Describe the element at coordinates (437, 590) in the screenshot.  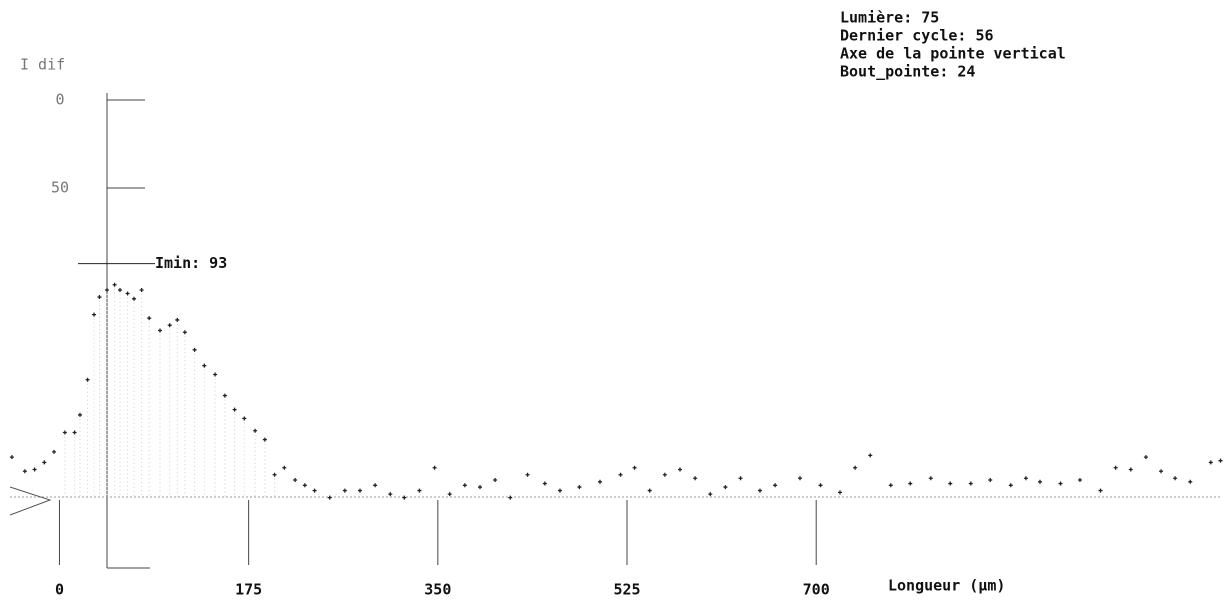
I see `x-tick-label: 350` at that location.